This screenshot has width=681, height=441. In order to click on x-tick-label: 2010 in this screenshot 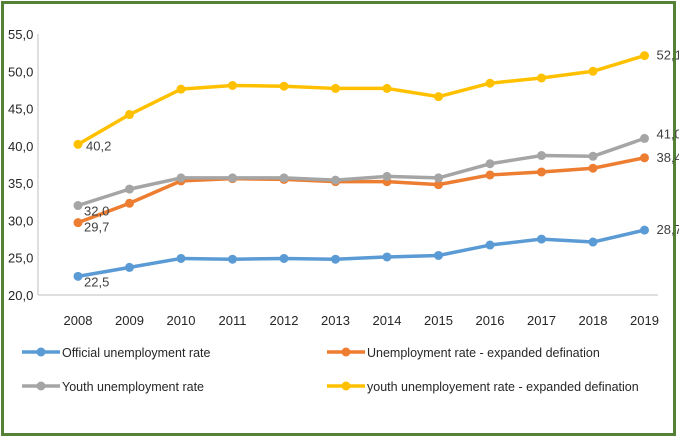, I will do `click(181, 320)`.